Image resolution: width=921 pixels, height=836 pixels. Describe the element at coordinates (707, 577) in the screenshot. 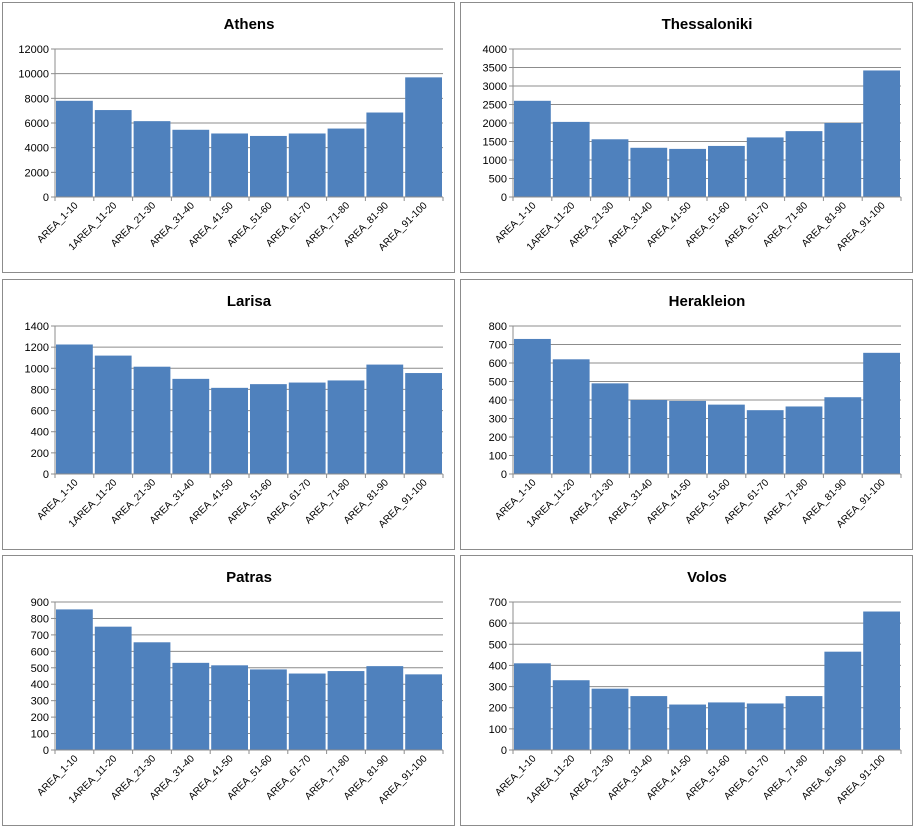

I see `chart-title: Volos` at that location.